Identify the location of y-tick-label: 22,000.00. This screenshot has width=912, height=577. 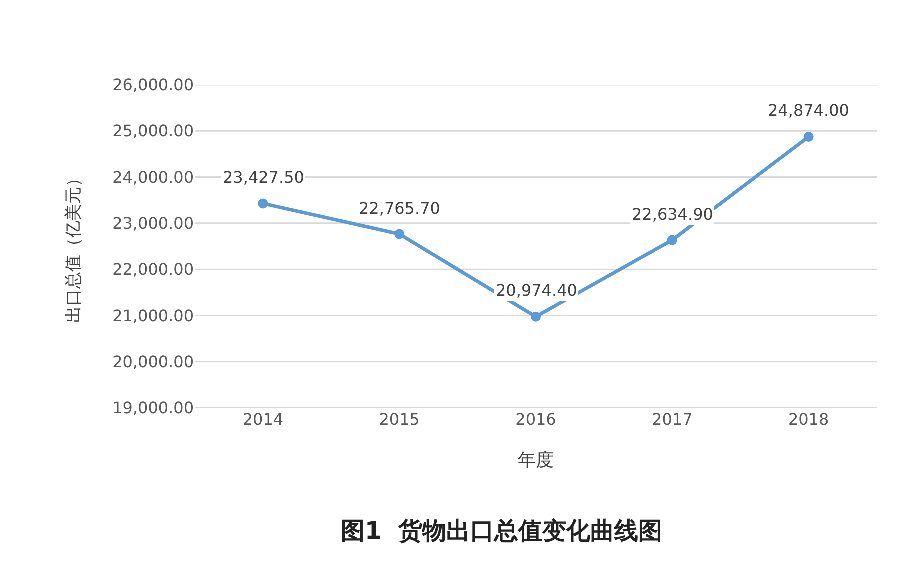
(153, 270).